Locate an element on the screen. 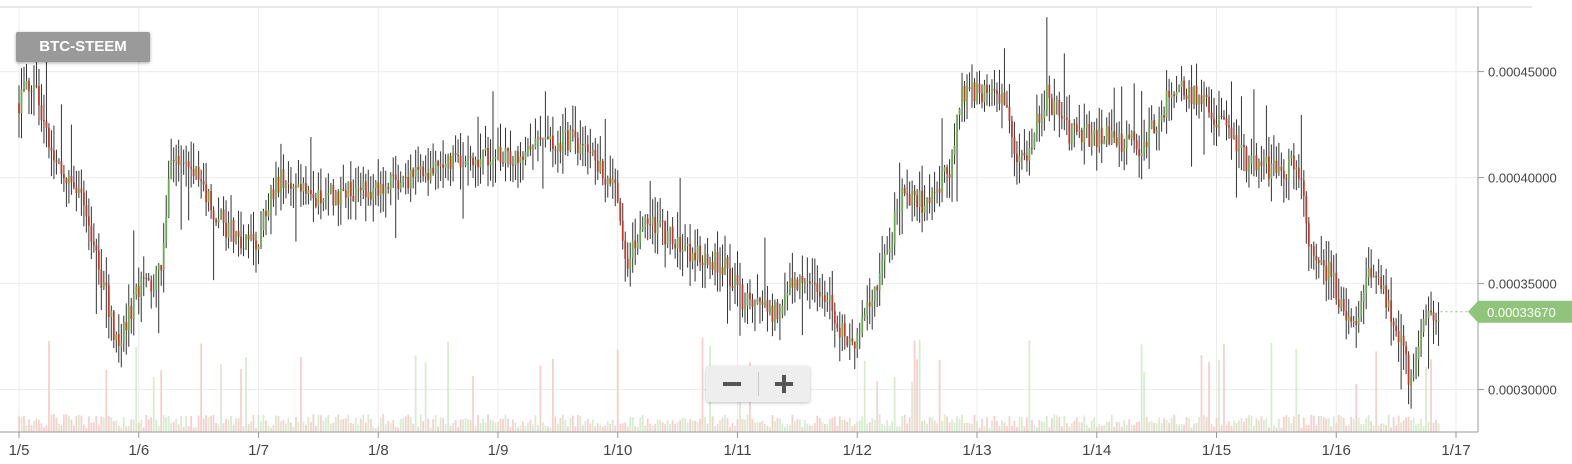  y-tick-label: 0.00030000 is located at coordinates (1522, 390).